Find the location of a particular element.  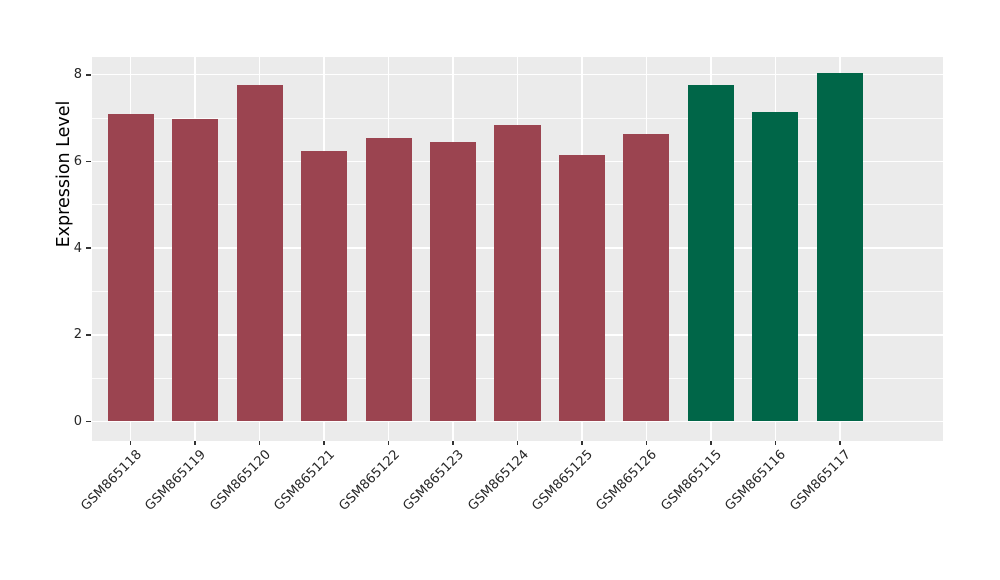

x-tick-label: GSM865119 is located at coordinates (176, 480).